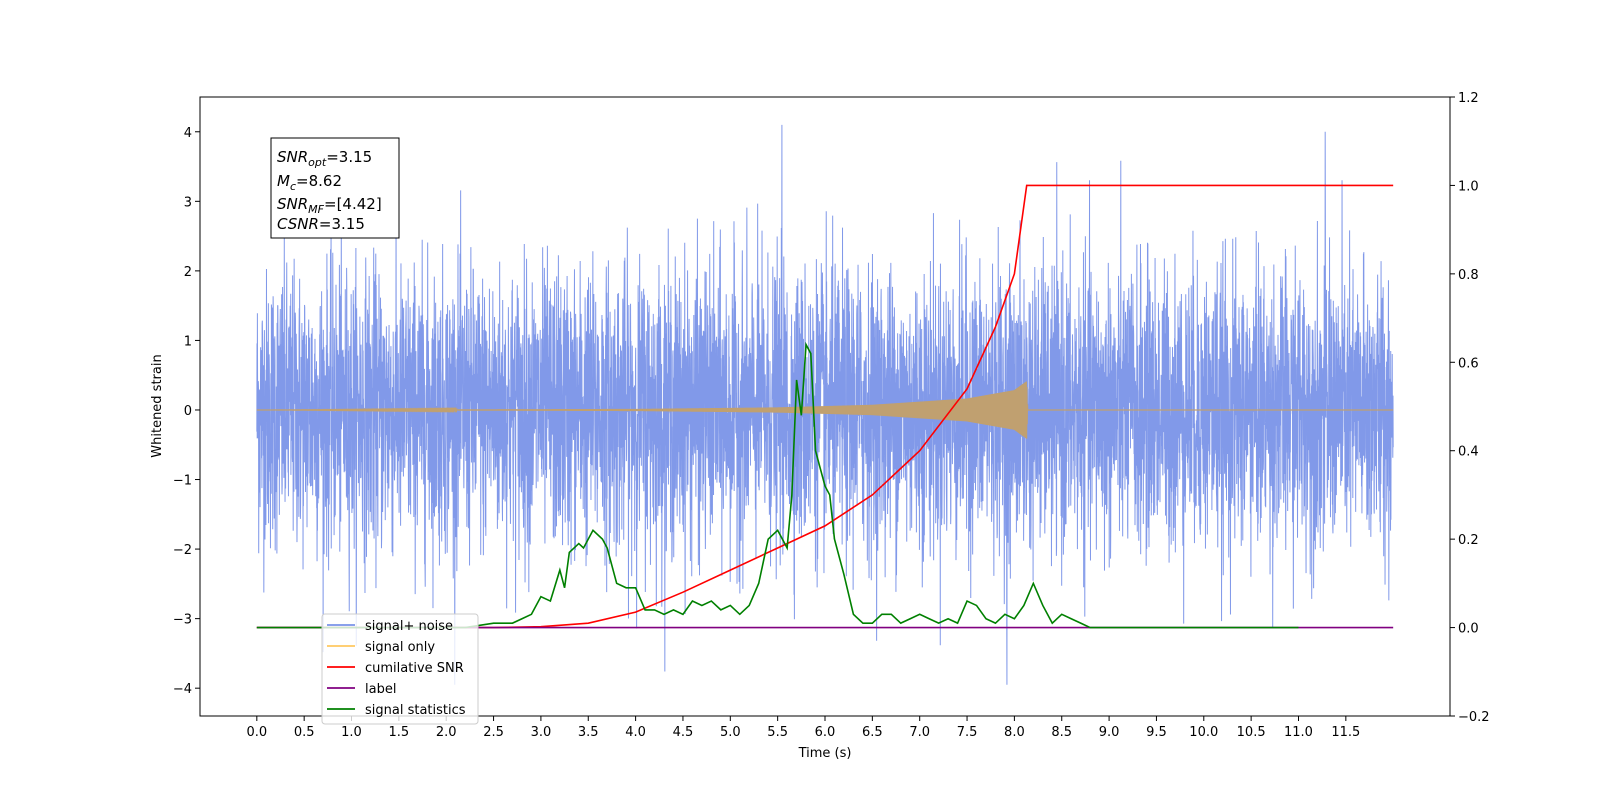 The image size is (1600, 800). What do you see at coordinates (1203, 732) in the screenshot?
I see `x-tick-label: 10.0` at bounding box center [1203, 732].